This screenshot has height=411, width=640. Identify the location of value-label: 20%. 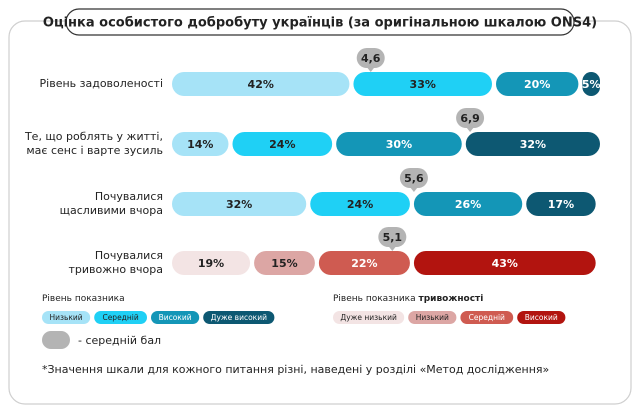
(537, 84).